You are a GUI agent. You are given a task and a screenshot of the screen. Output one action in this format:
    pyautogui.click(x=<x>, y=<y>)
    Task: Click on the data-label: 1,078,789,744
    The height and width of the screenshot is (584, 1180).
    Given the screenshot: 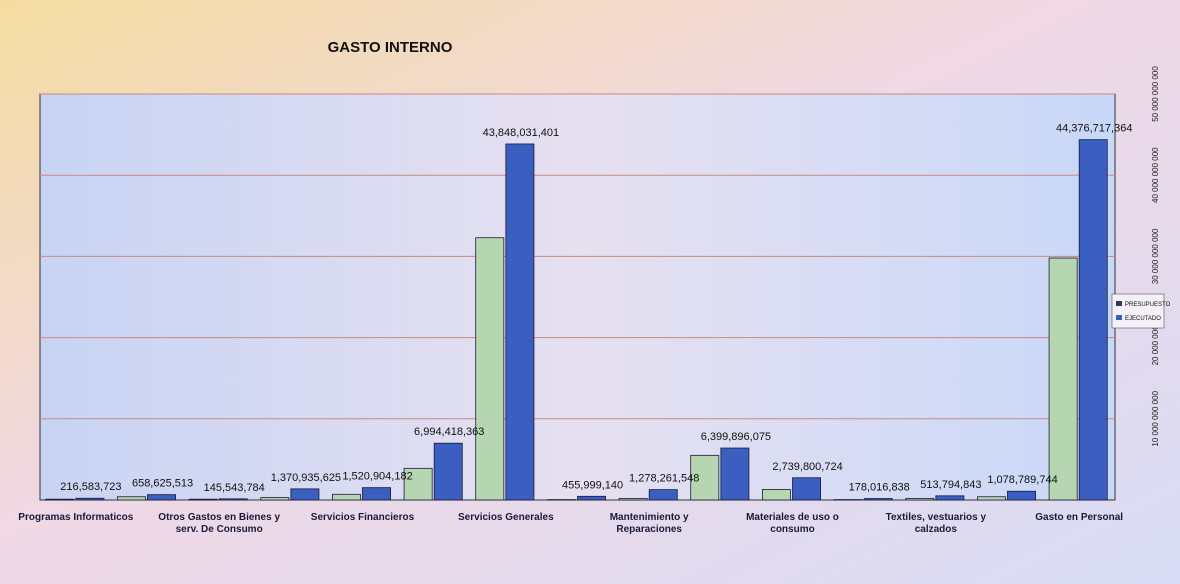 What is the action you would take?
    pyautogui.click(x=1022, y=480)
    